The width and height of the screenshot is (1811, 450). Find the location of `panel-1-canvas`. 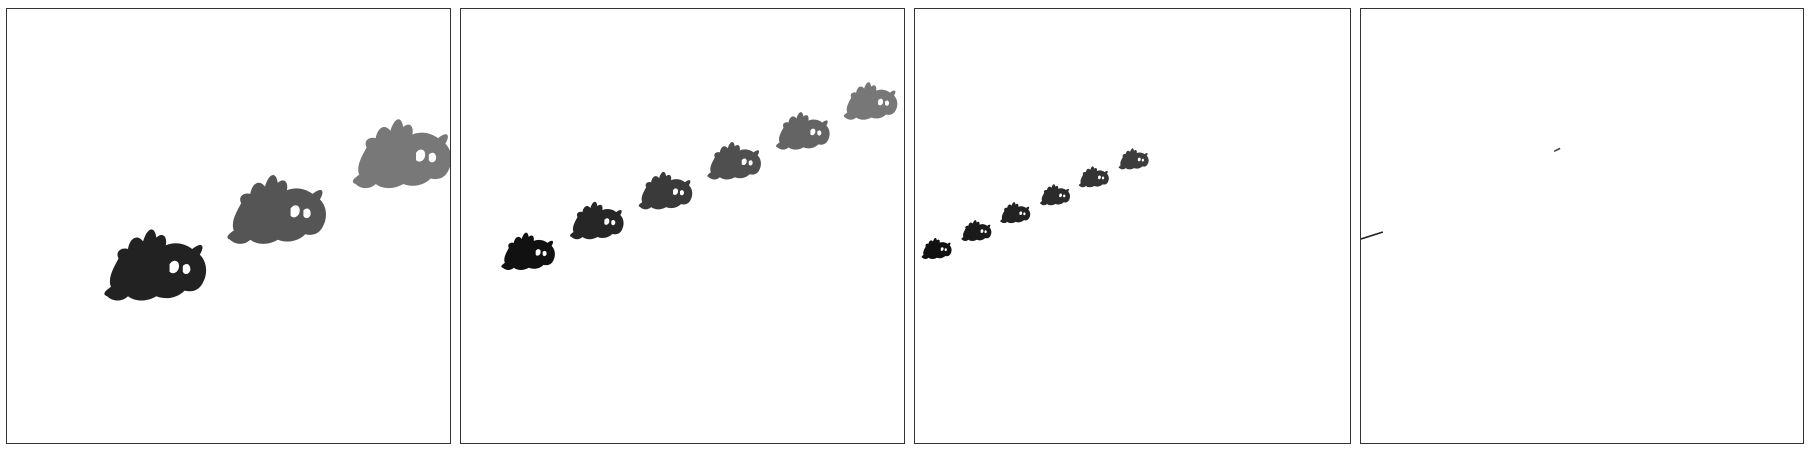

panel-1-canvas is located at coordinates (277, 210).